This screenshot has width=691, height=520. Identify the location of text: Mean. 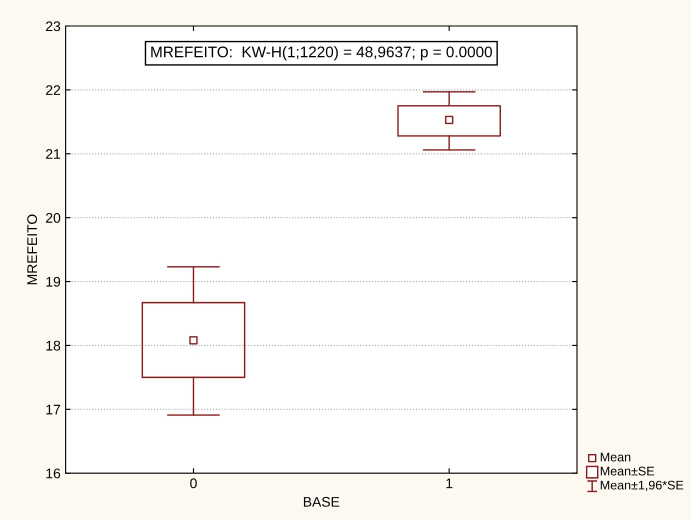
(615, 457).